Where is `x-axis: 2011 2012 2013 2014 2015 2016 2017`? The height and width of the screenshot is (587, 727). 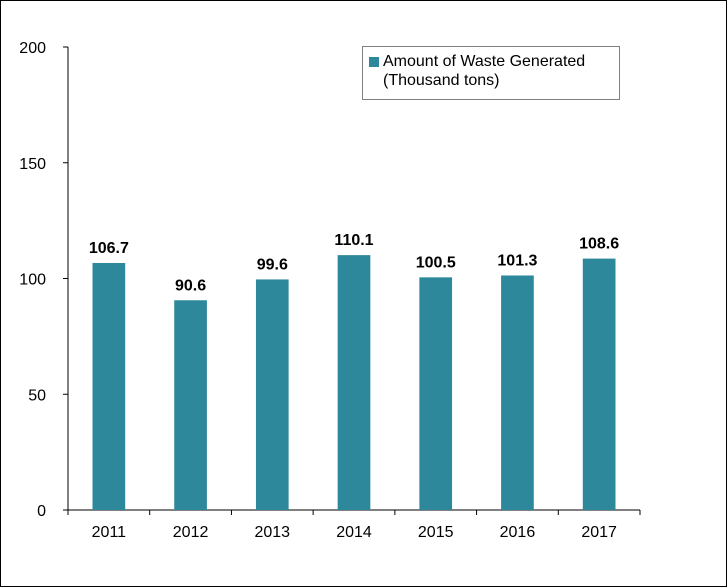 x-axis: 2011 2012 2013 2014 2015 2016 2017 is located at coordinates (354, 525).